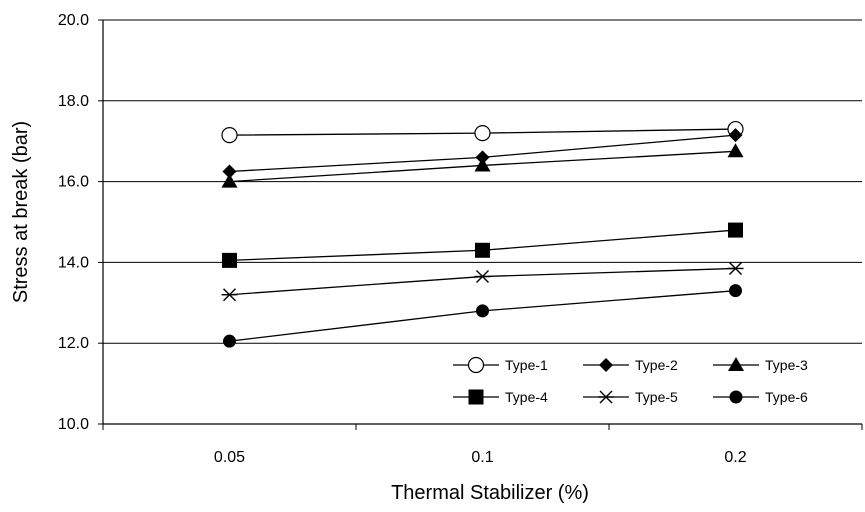  What do you see at coordinates (229, 457) in the screenshot?
I see `x-tick-label: 0.05` at bounding box center [229, 457].